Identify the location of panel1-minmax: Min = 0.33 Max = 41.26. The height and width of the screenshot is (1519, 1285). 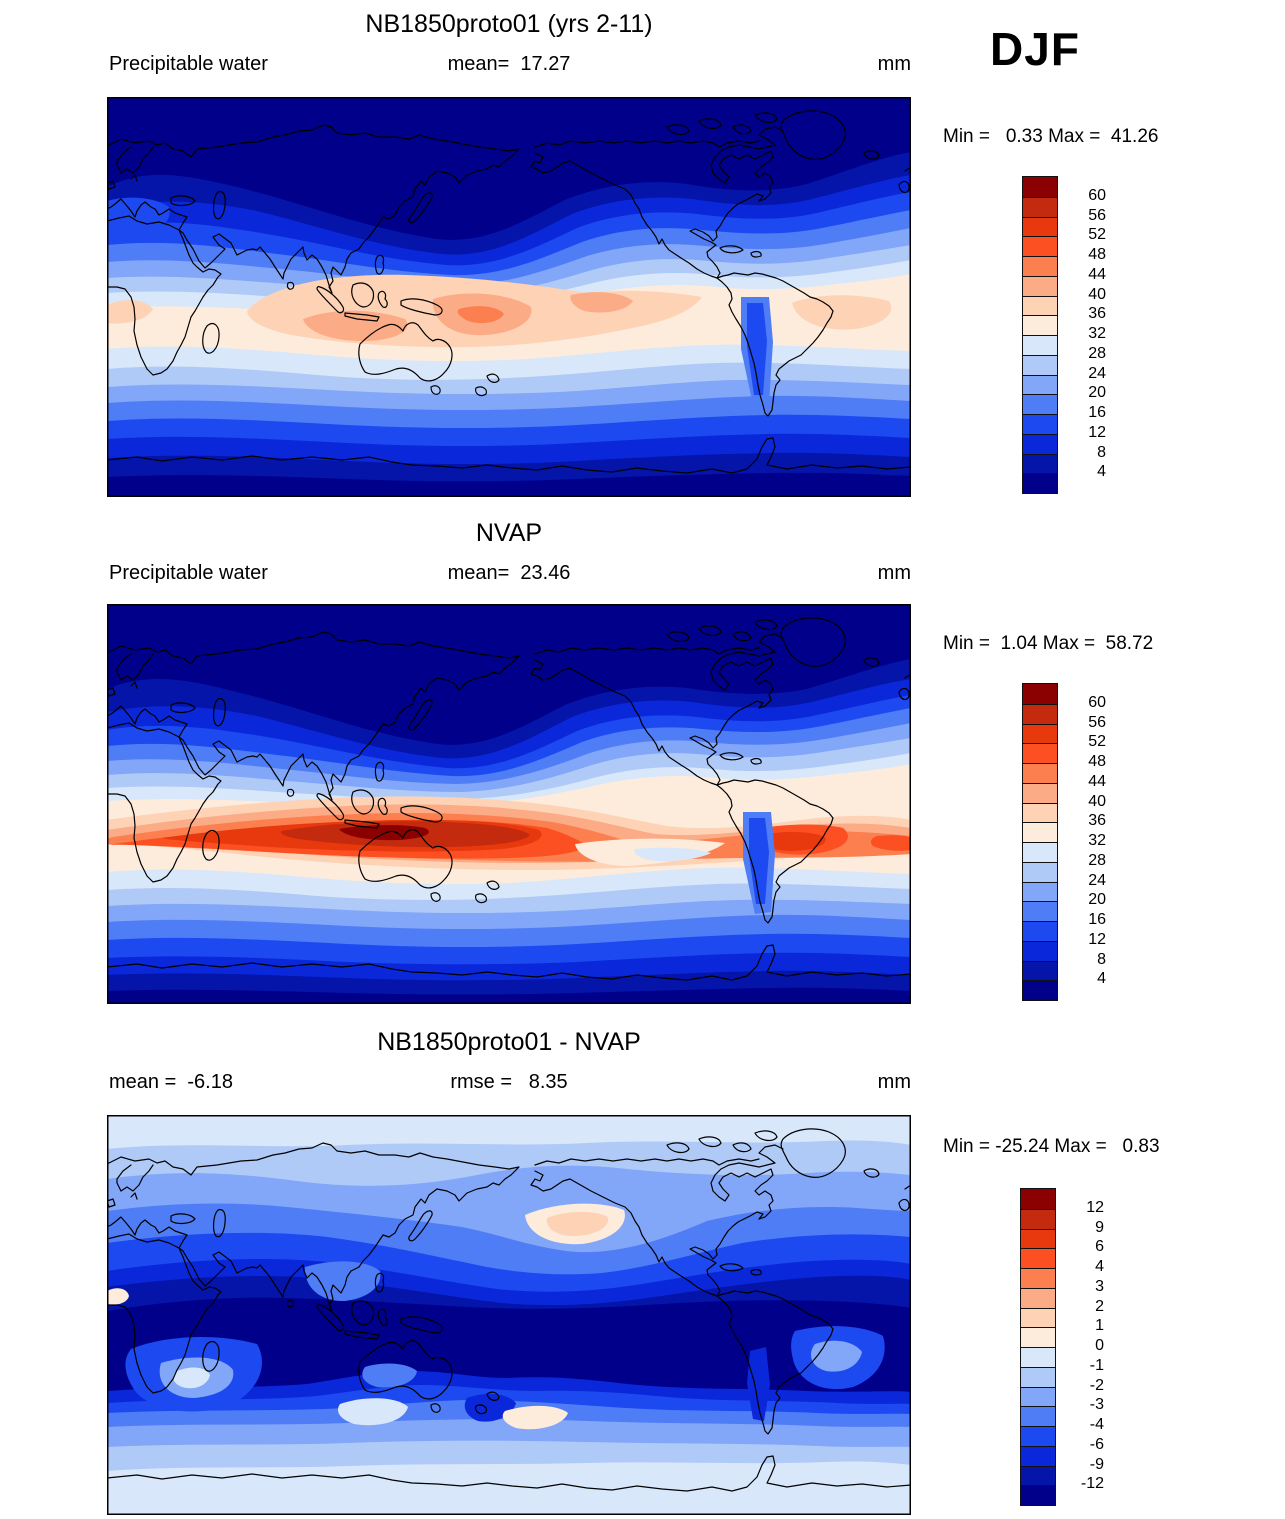
(1051, 136).